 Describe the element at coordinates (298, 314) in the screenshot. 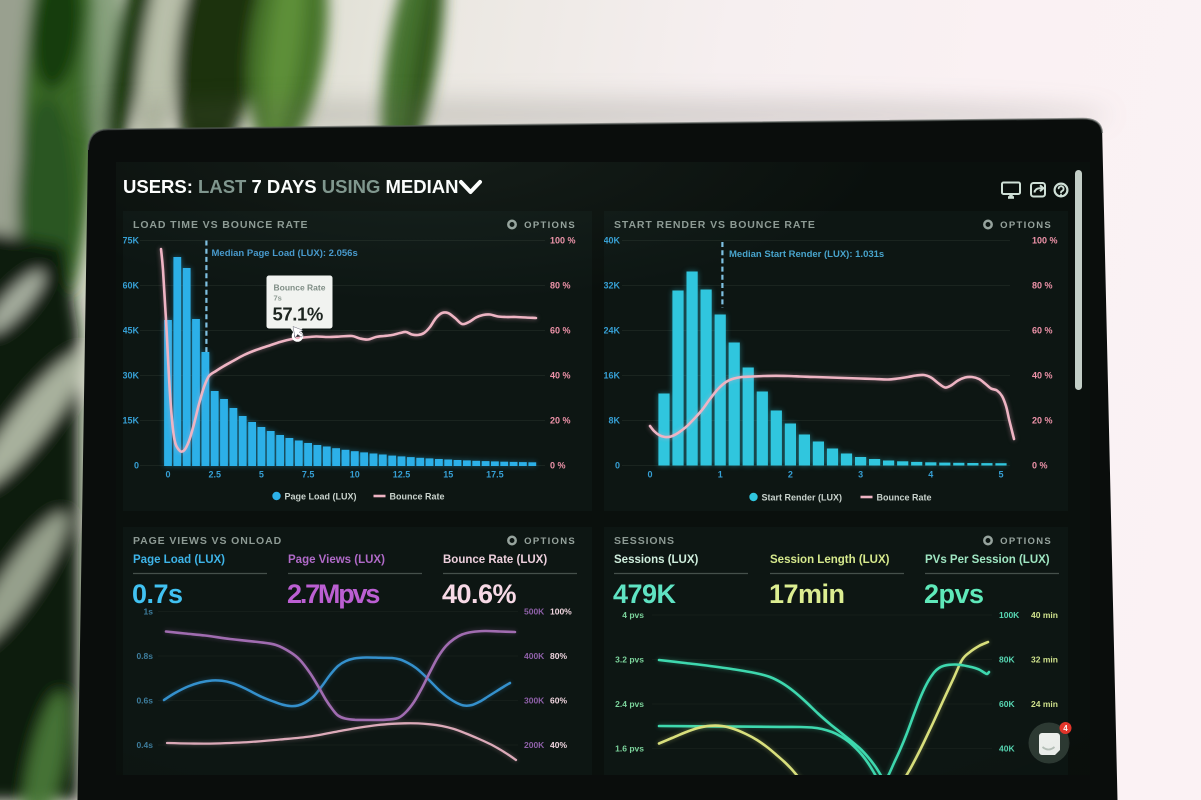

I see `svg-text: 57.1%` at that location.